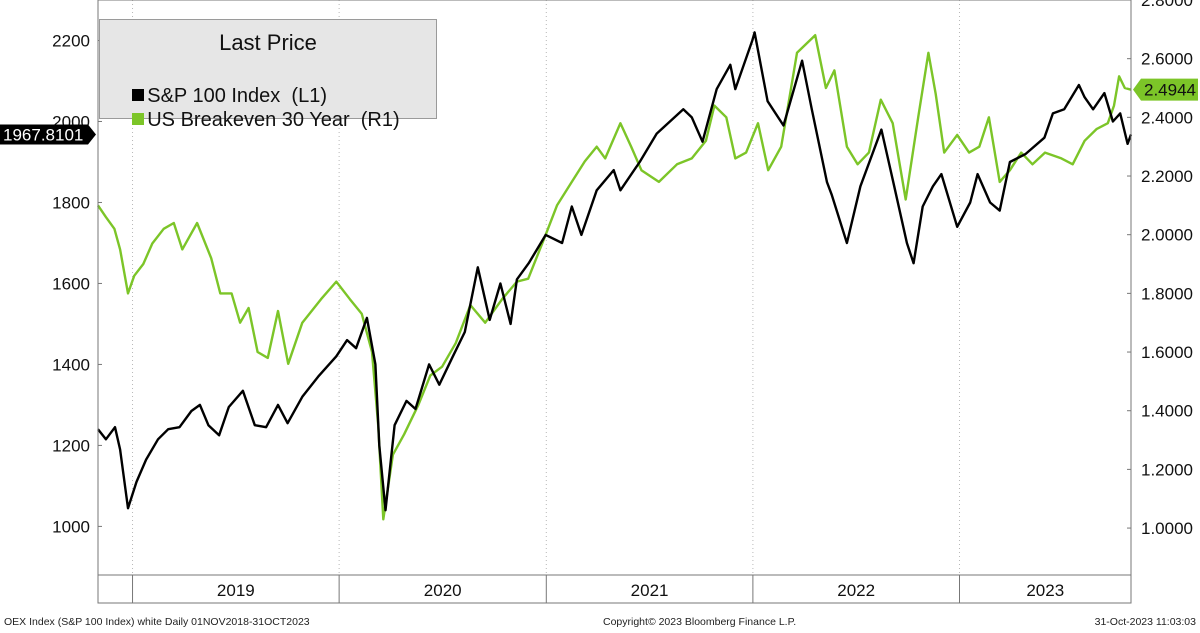 The image size is (1200, 633). Describe the element at coordinates (1167, 528) in the screenshot. I see `y-right-tick-label: 1.0000` at that location.